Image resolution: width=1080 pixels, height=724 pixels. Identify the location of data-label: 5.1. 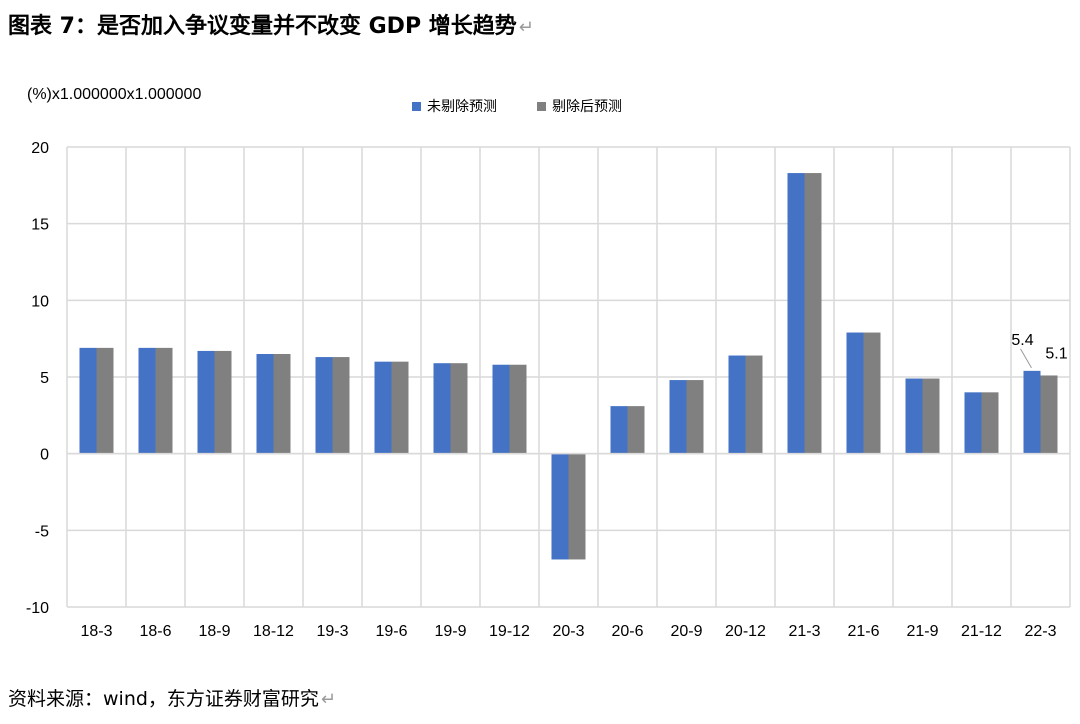
(1056, 353).